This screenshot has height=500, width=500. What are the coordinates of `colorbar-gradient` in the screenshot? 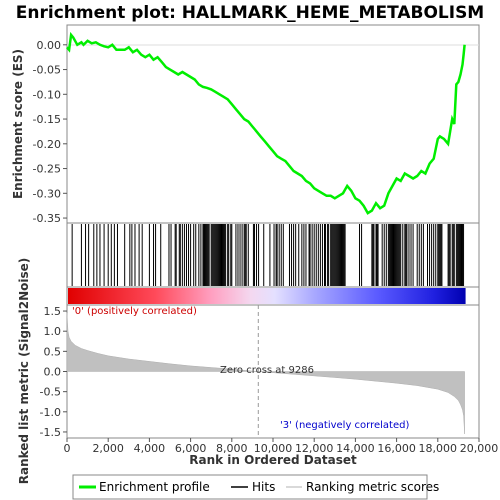 It's located at (267, 296).